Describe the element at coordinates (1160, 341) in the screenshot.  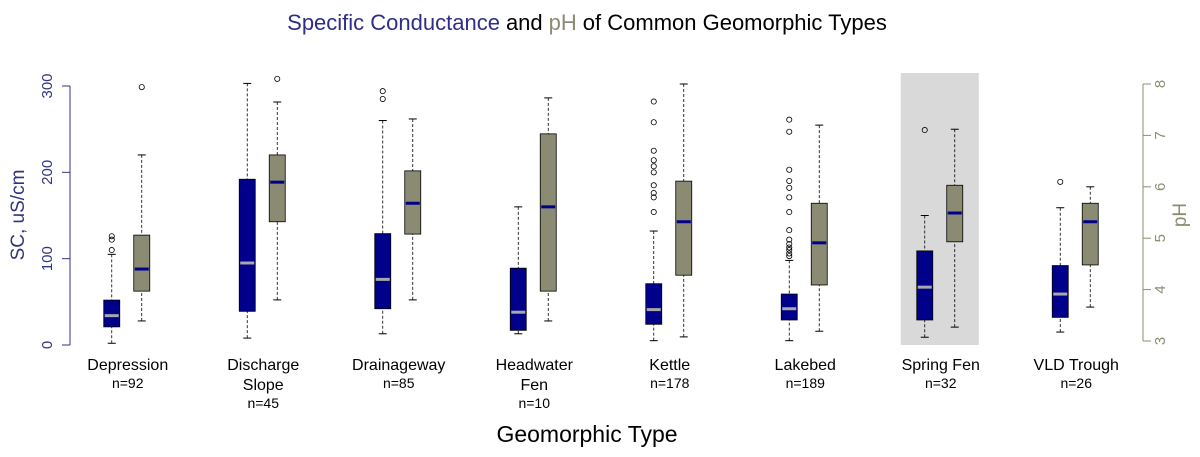
I see `y2-tick-label: 3` at that location.